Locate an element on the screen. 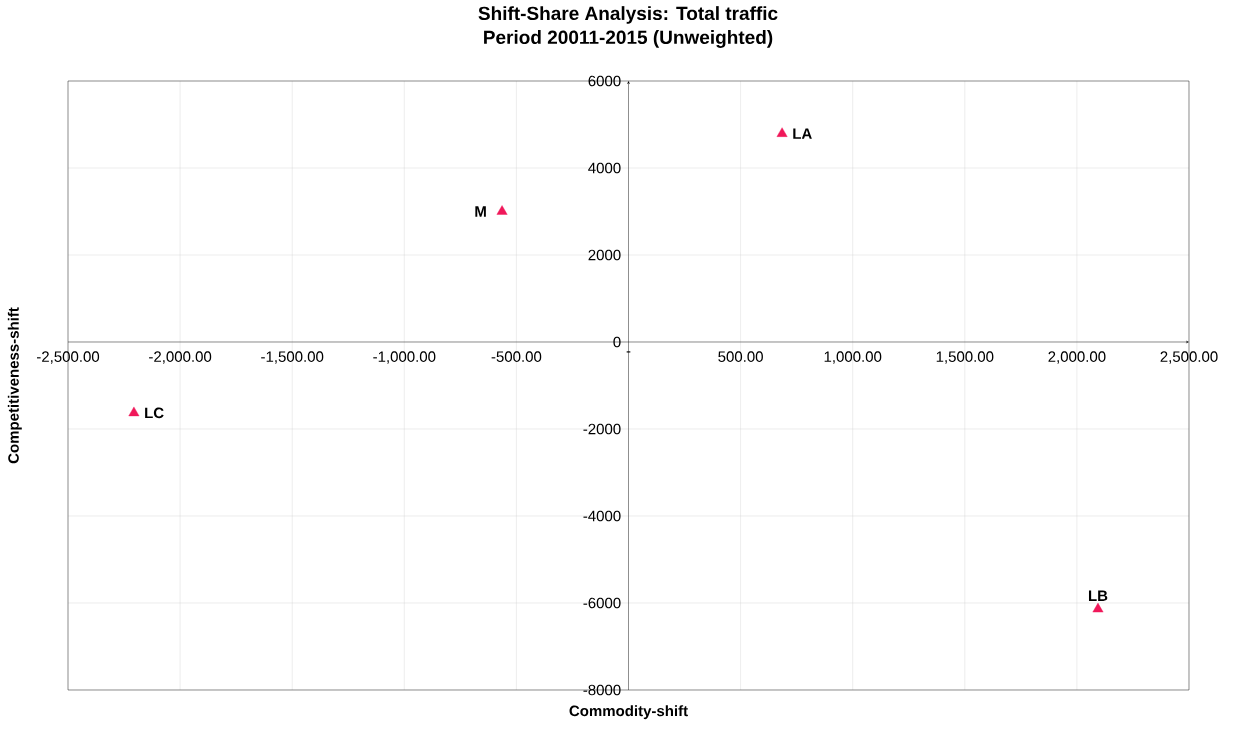 The width and height of the screenshot is (1238, 732). x-tick-label: -1,500.00 is located at coordinates (292, 357).